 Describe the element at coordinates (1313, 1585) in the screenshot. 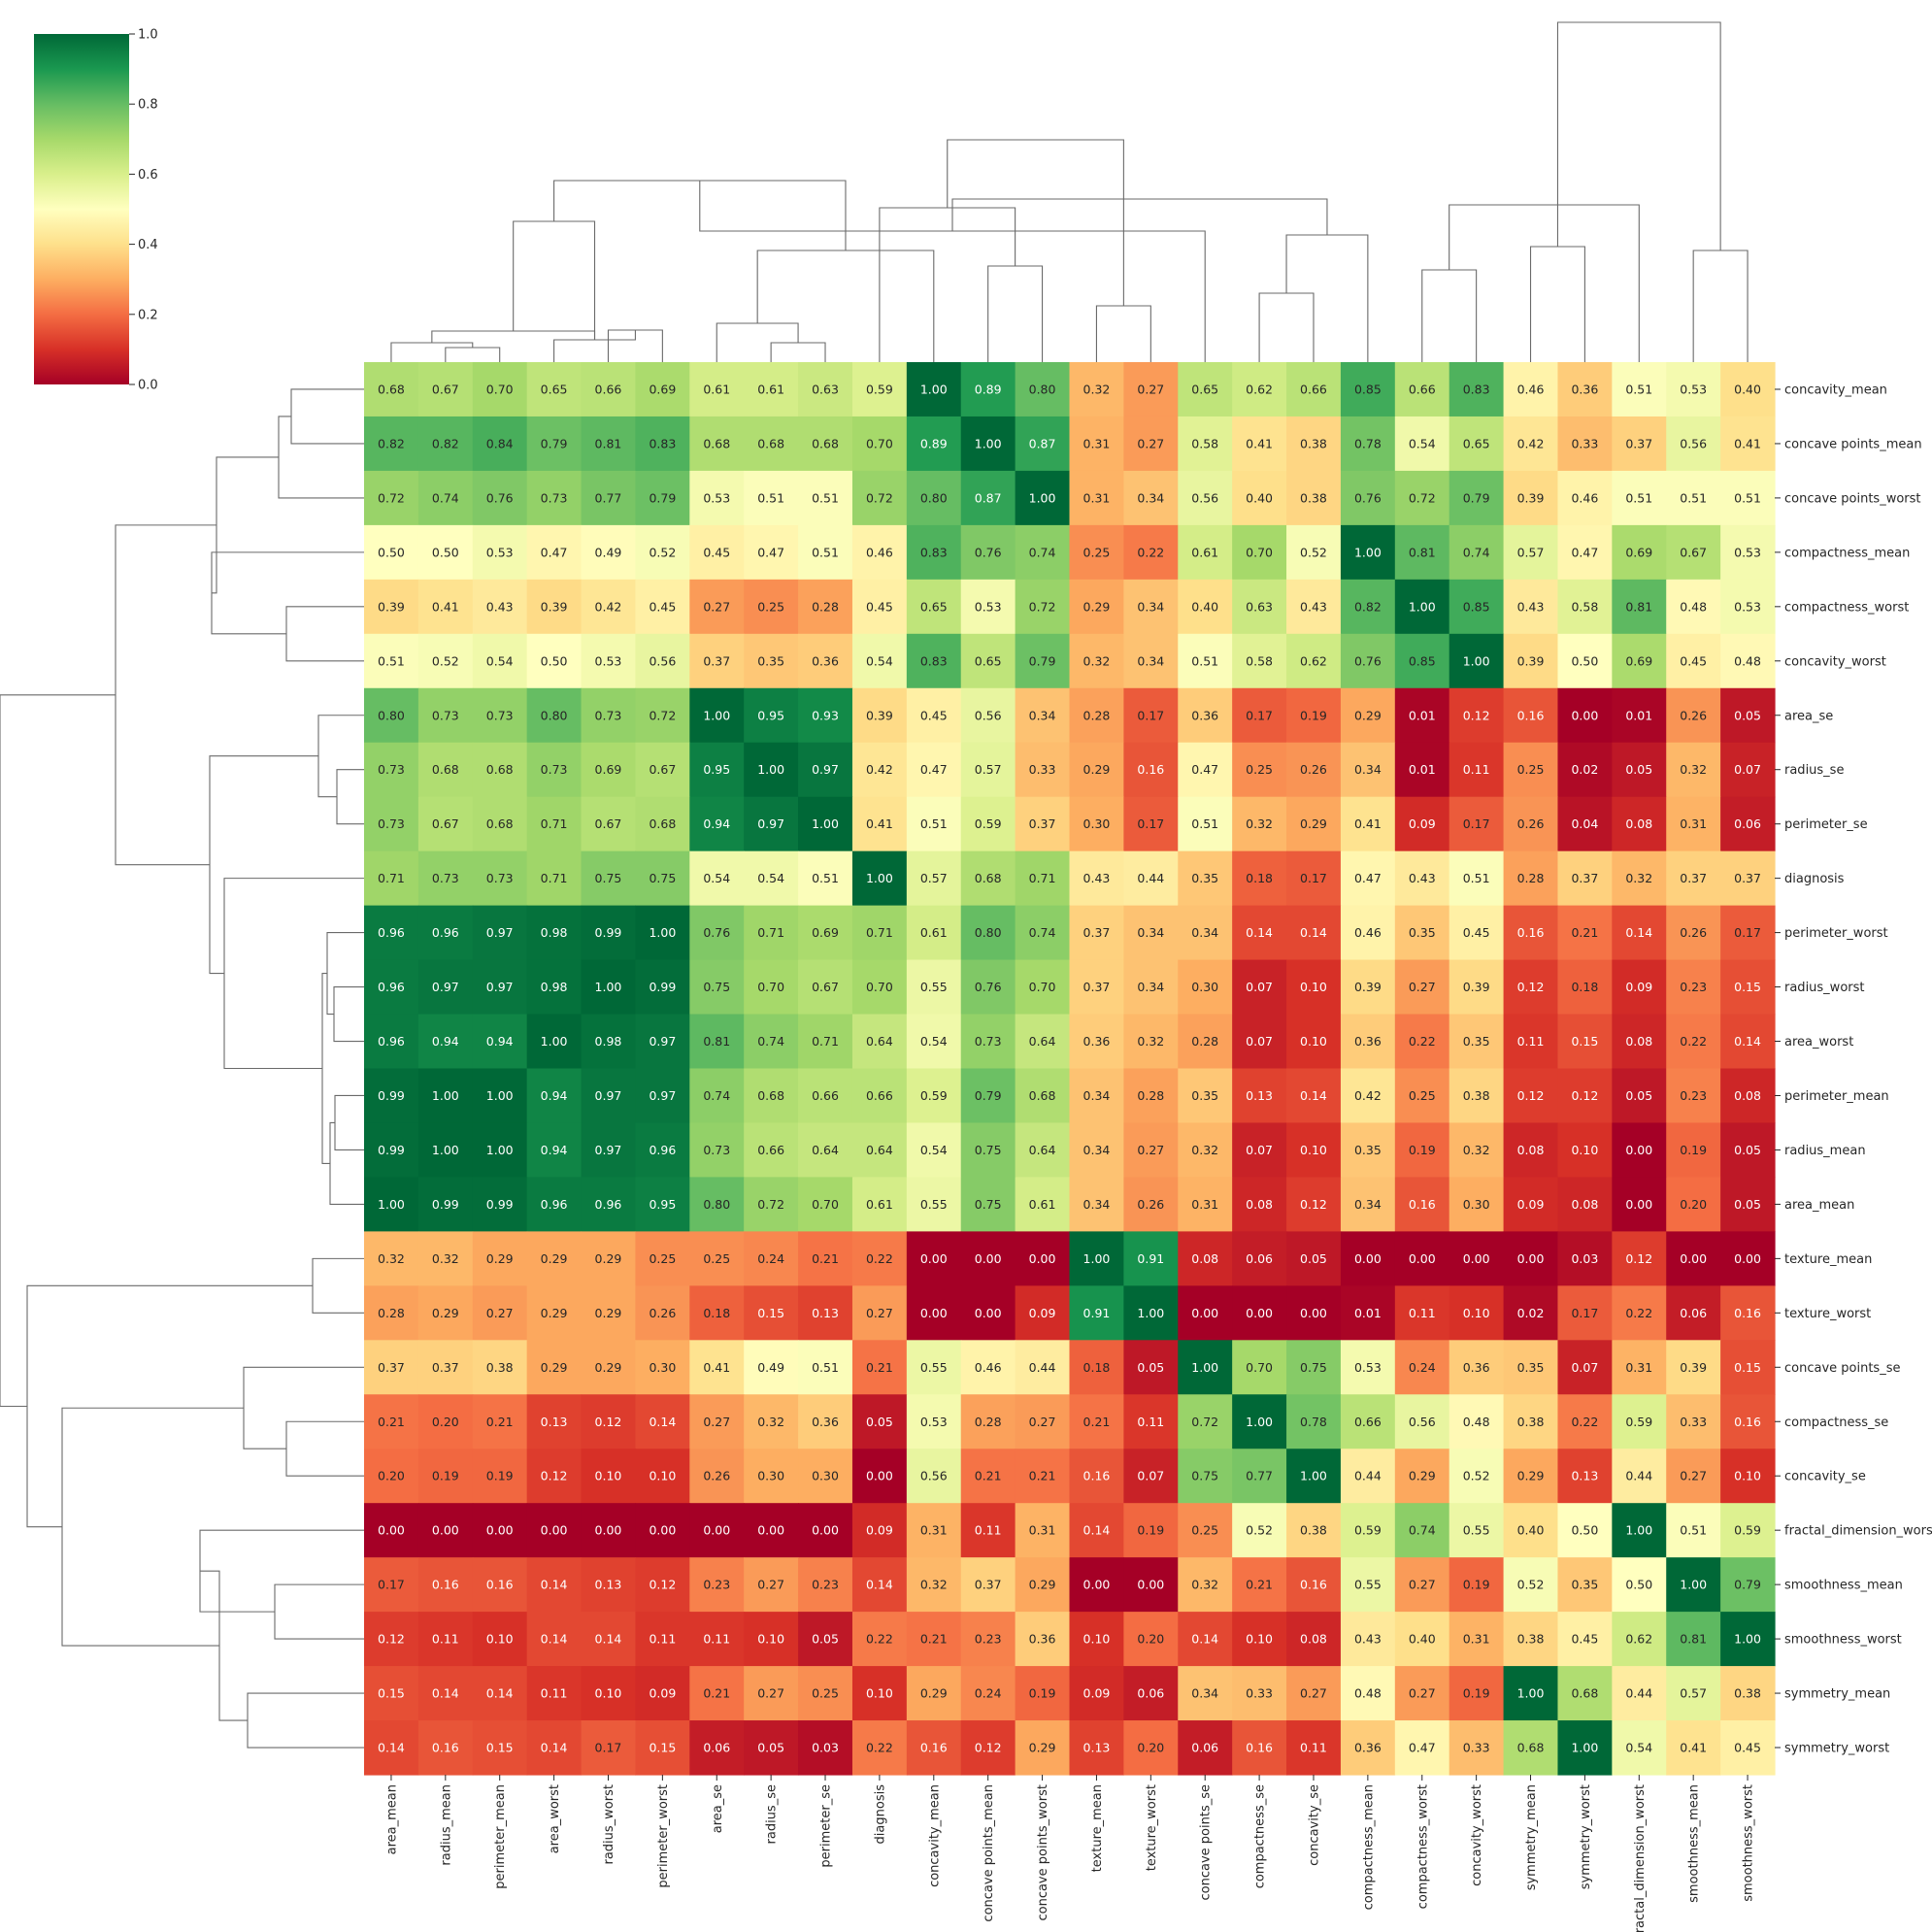

I see `cell-value: 0.16` at that location.